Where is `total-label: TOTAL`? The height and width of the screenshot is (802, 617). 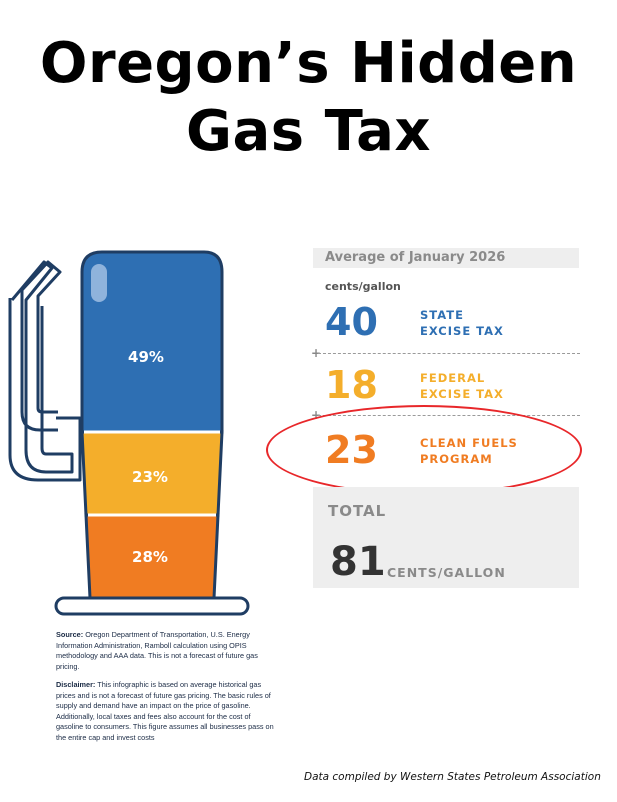 total-label: TOTAL is located at coordinates (357, 511).